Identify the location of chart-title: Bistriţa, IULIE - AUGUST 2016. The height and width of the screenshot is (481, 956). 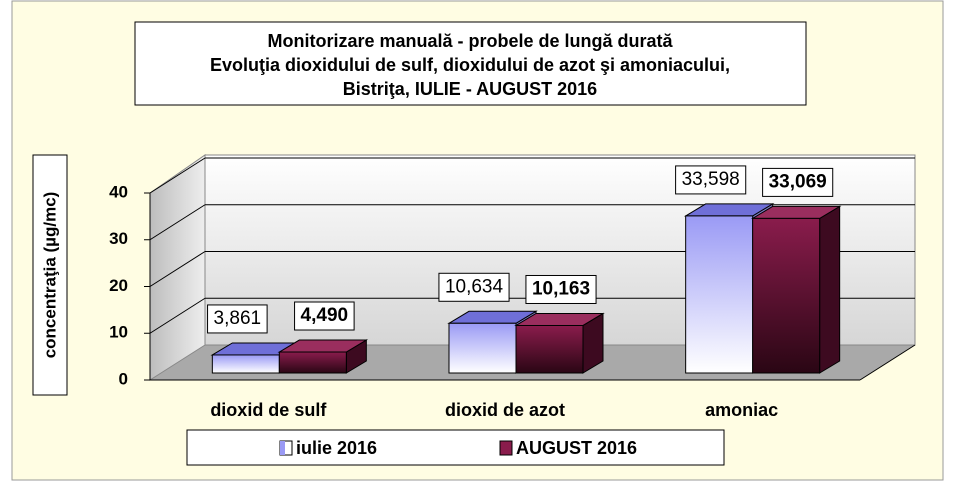
(470, 89).